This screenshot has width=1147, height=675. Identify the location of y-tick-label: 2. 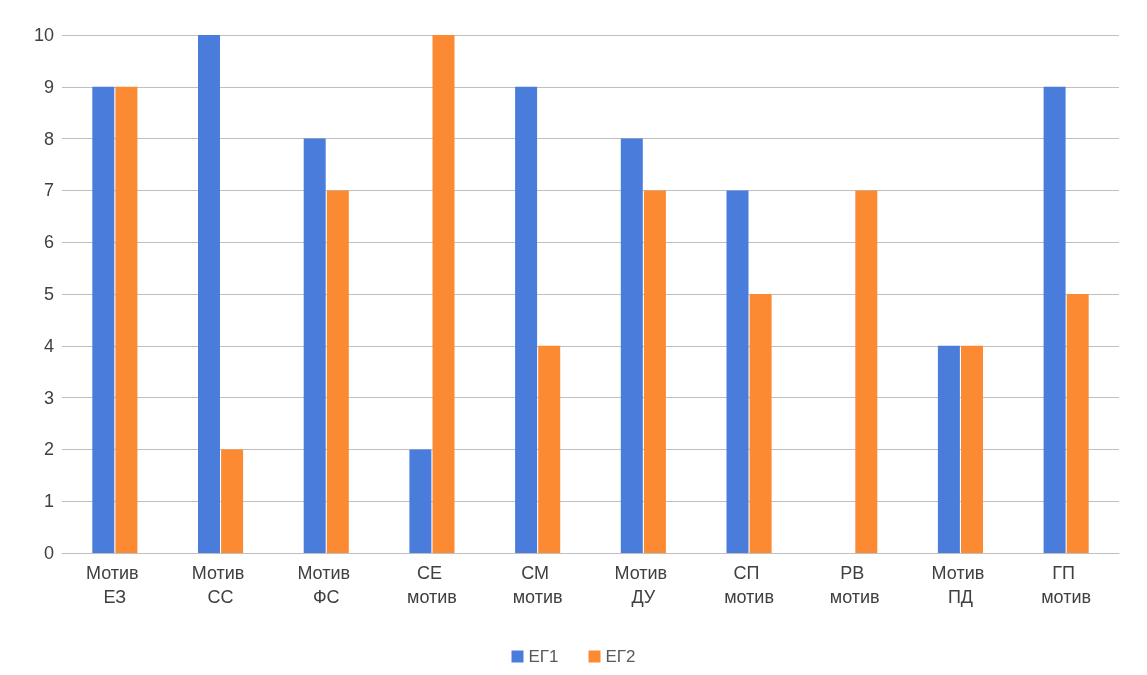
(48, 449).